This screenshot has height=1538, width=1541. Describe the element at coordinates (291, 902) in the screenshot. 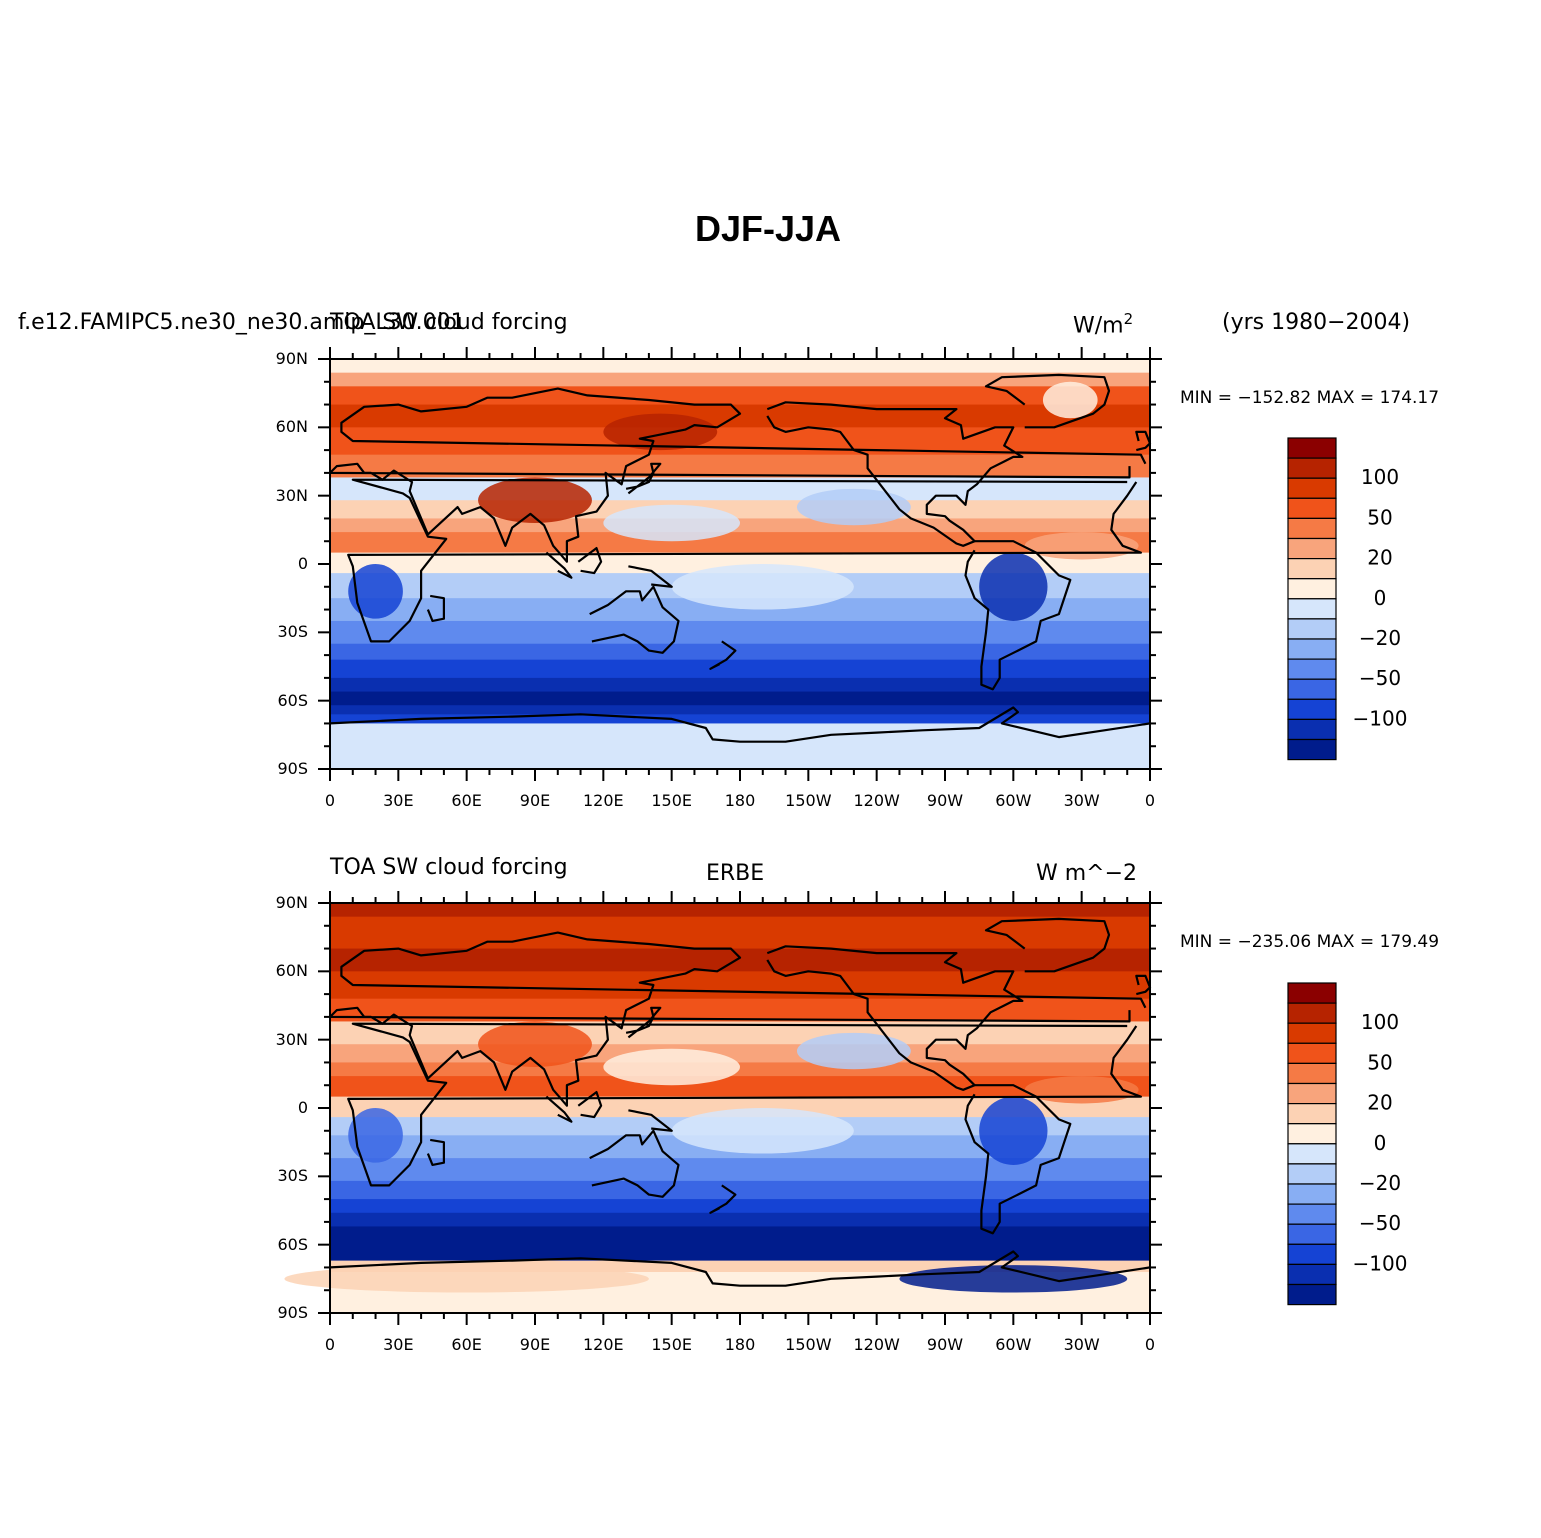

I see `lat-tick-label: 90N` at that location.